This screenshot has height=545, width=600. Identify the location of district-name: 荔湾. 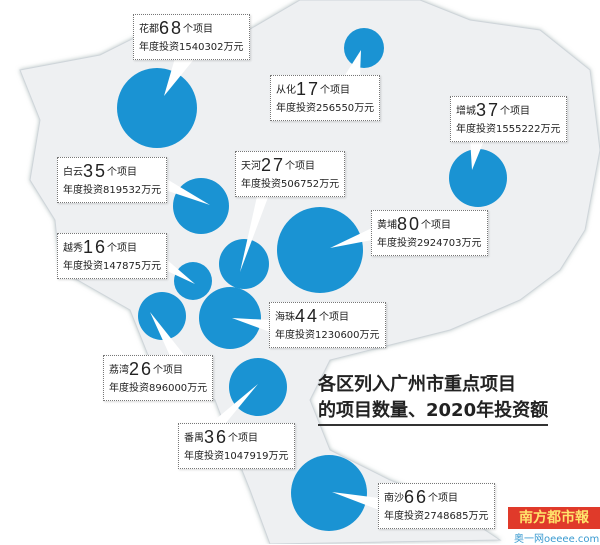
(119, 370).